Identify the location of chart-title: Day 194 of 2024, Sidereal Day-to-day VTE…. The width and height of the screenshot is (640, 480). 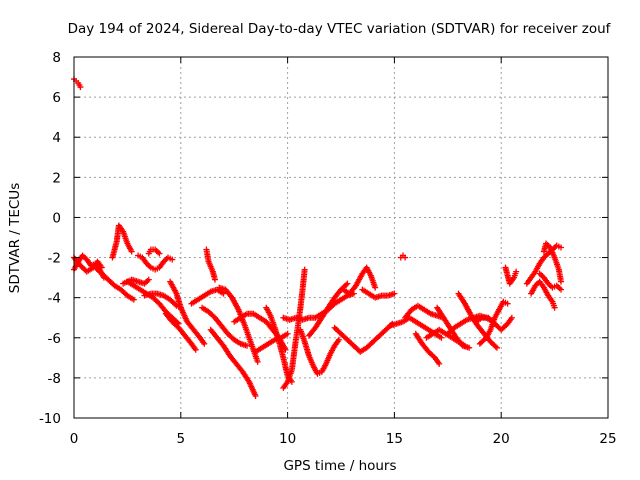
(340, 29).